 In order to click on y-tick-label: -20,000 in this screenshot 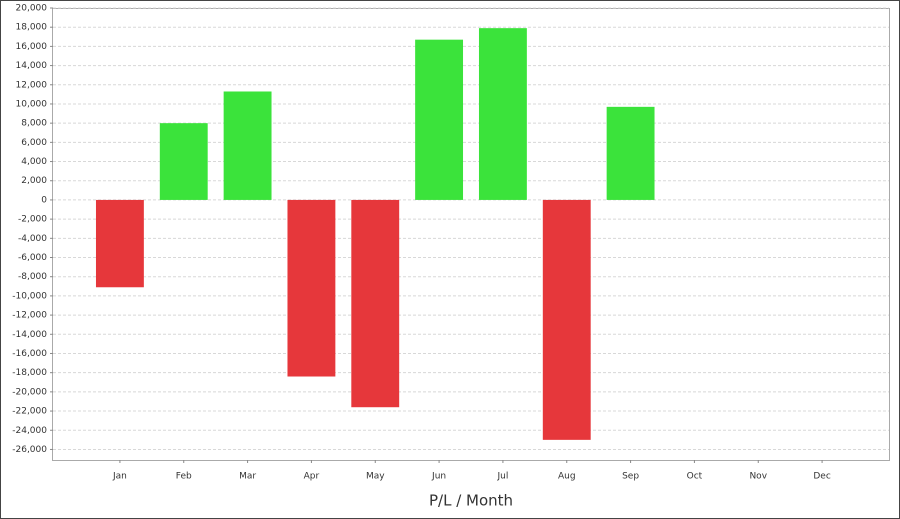, I will do `click(29, 392)`.